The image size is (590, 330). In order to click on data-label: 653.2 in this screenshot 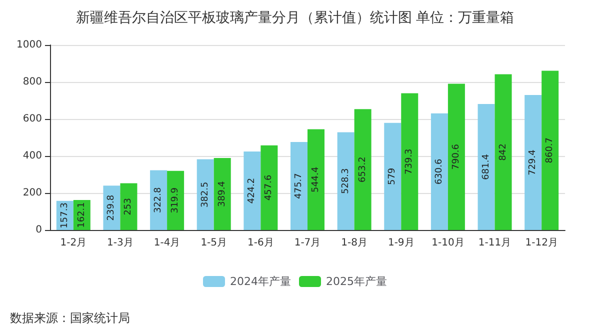, I will do `click(363, 169)`.